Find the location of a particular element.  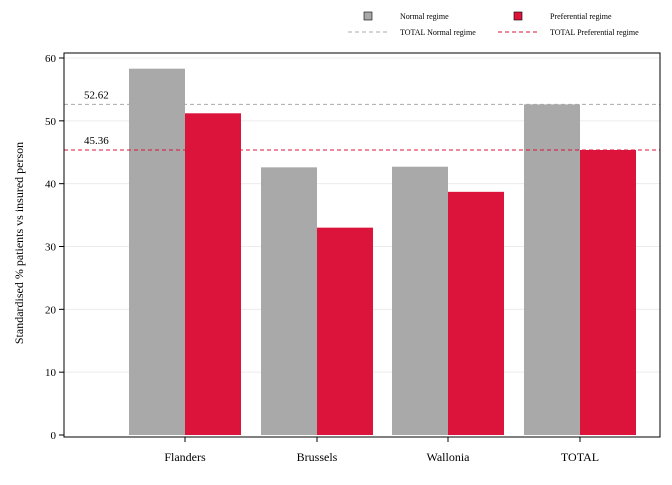

reference-lines: 52.62 45.36 is located at coordinates (362, 120).